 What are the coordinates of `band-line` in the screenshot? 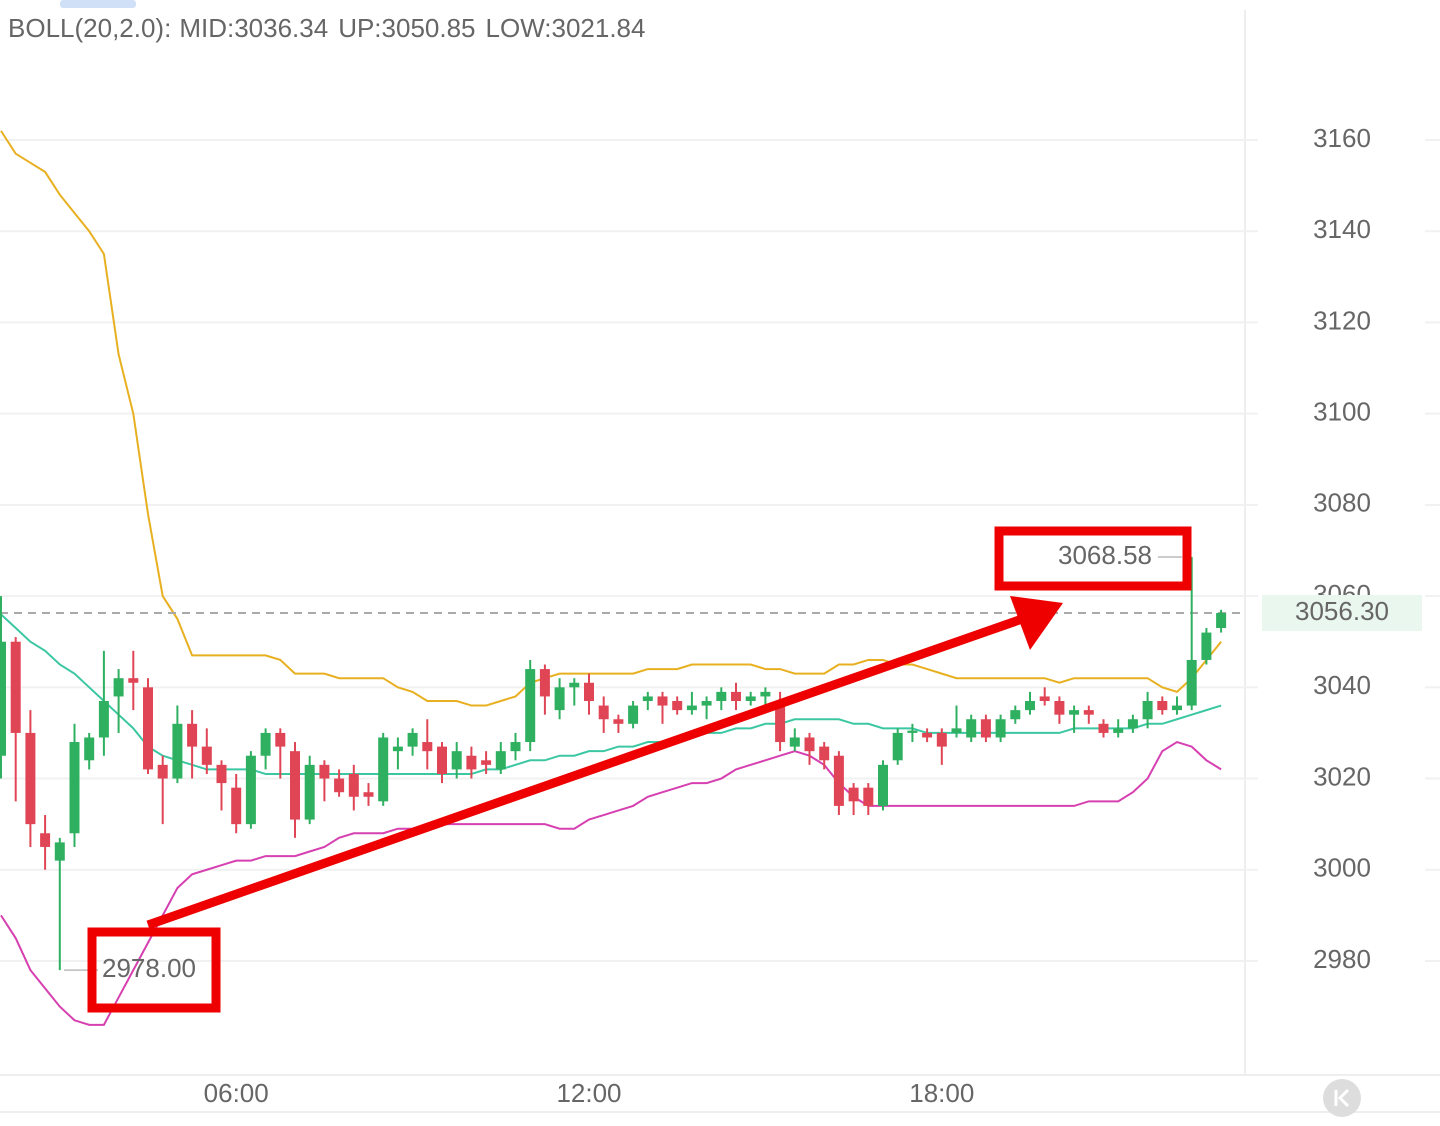 It's located at (611, 694).